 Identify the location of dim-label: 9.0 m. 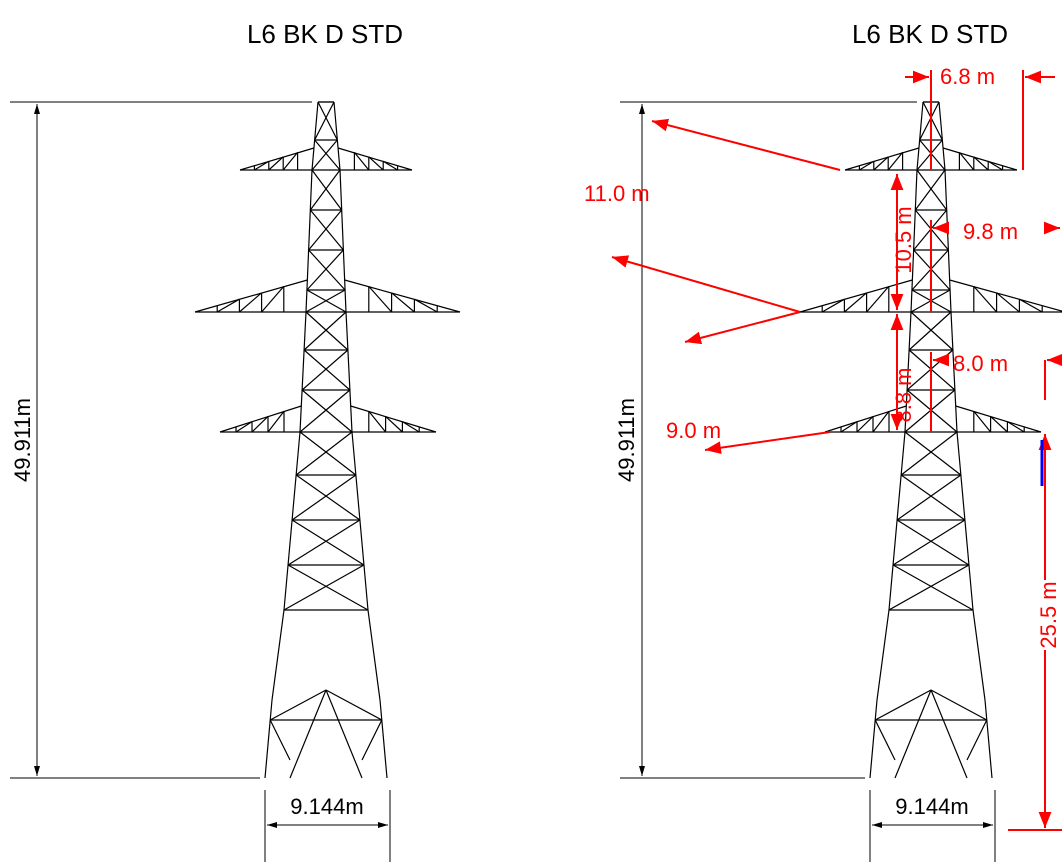
(693, 430).